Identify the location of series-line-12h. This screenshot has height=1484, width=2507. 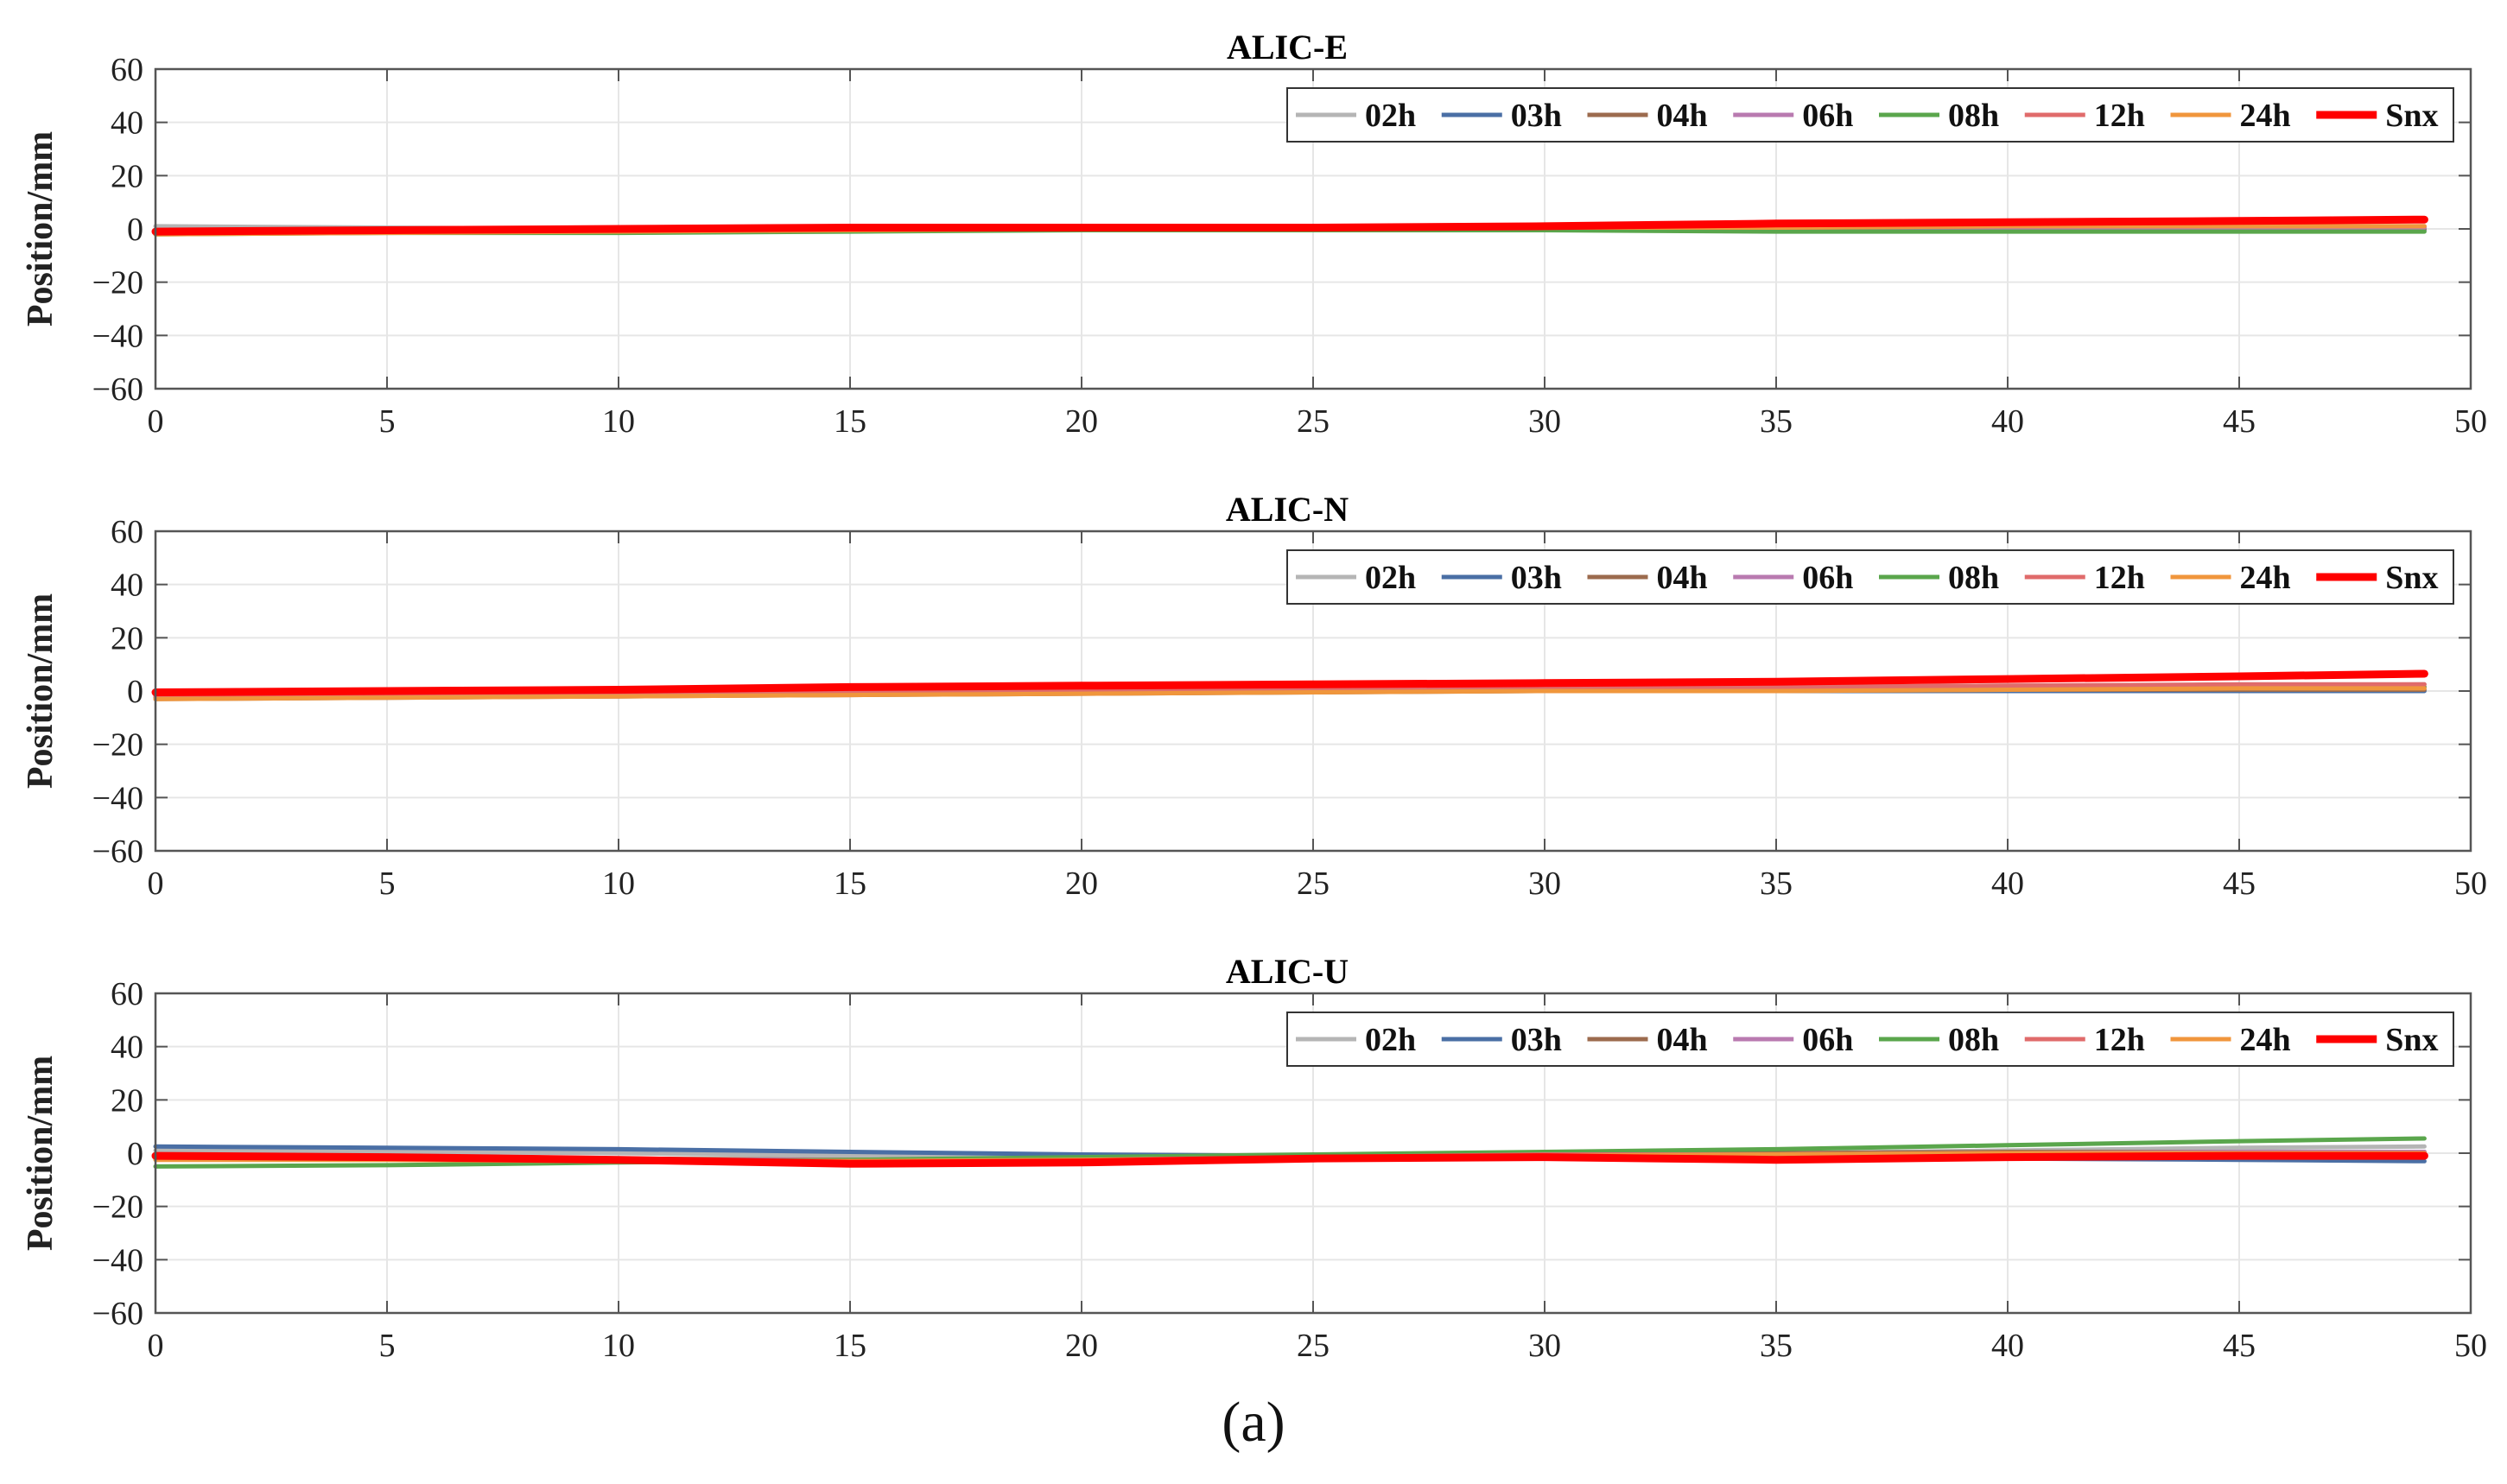
(1290, 690).